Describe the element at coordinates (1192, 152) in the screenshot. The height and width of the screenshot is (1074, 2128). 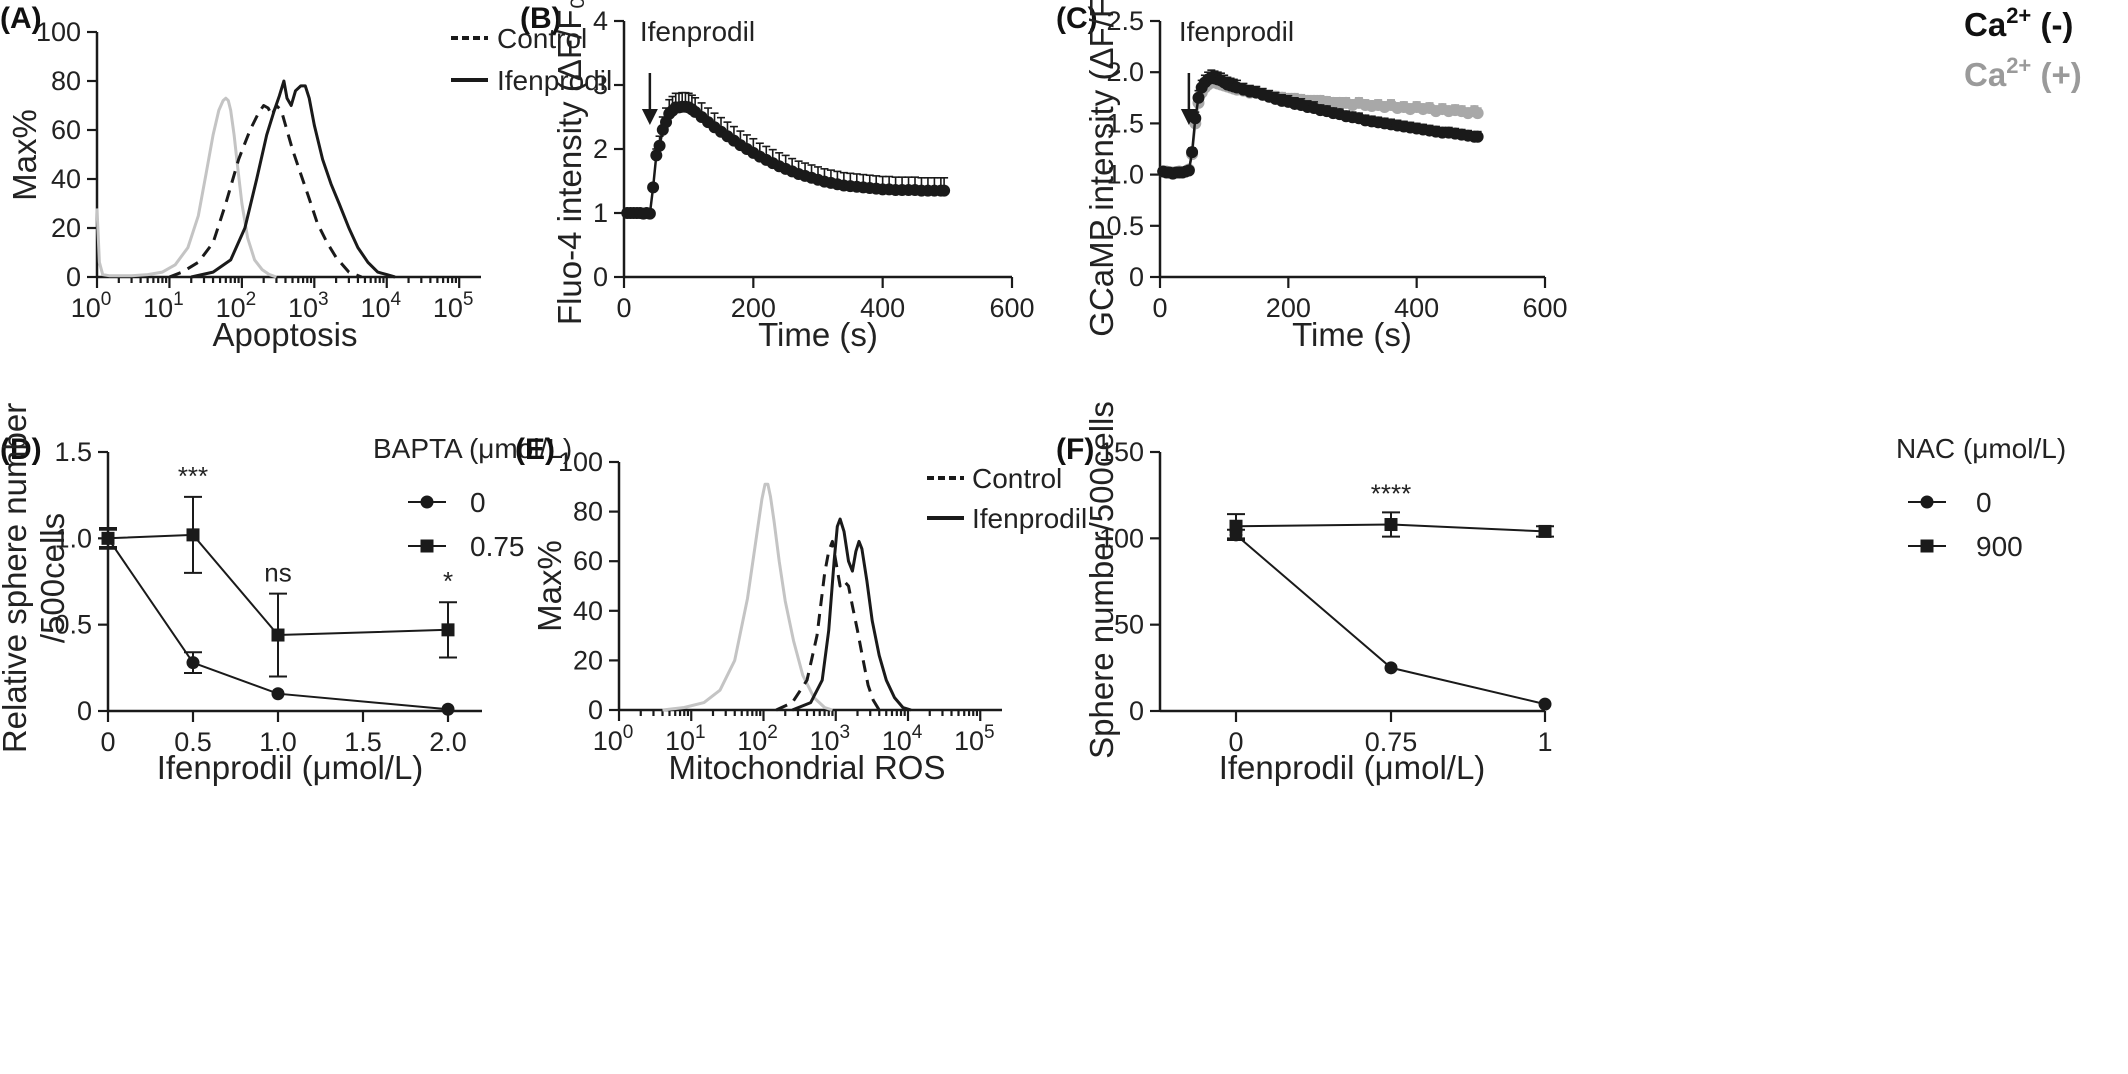
I see `data-point-C-ca2--9` at that location.